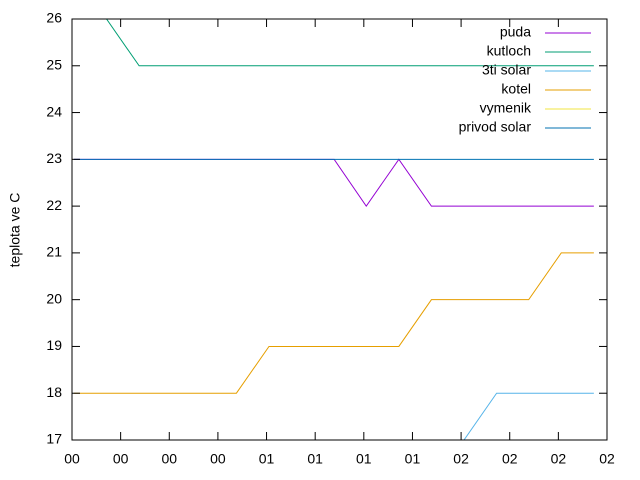 The image size is (640, 480). I want to click on legend-label: kotel, so click(516, 89).